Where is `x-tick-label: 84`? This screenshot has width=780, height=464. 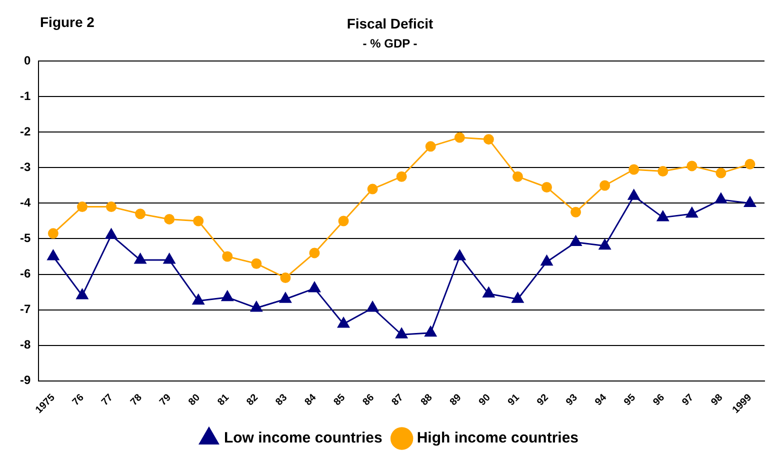 x-tick-label: 84 is located at coordinates (310, 400).